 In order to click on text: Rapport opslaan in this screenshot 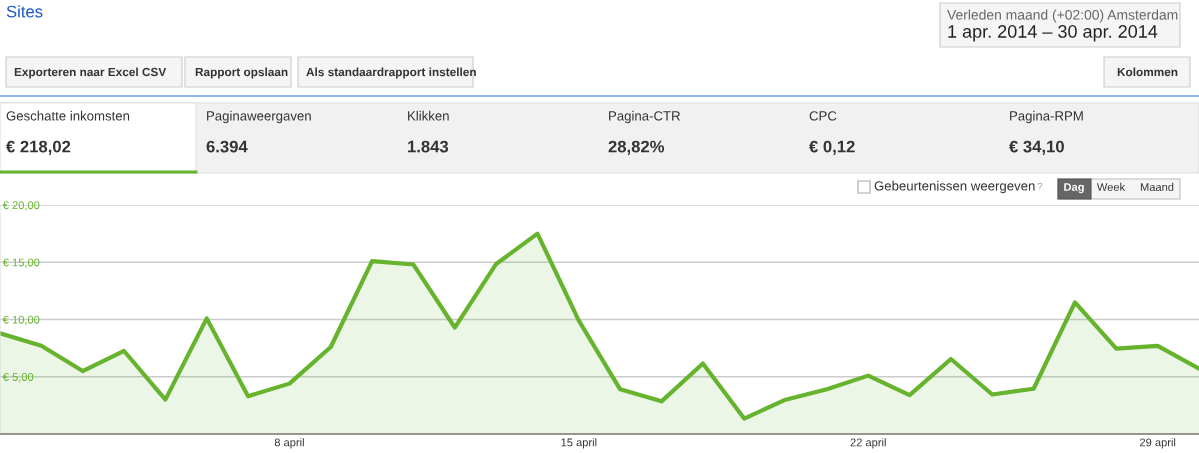, I will do `click(241, 73)`.